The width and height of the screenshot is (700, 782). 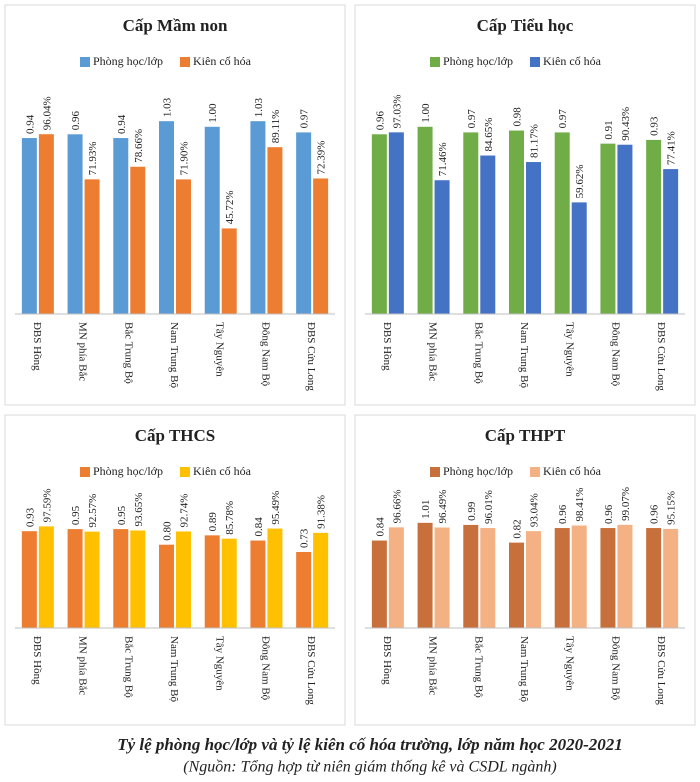 I want to click on data-label: 93.04%, so click(x=535, y=510).